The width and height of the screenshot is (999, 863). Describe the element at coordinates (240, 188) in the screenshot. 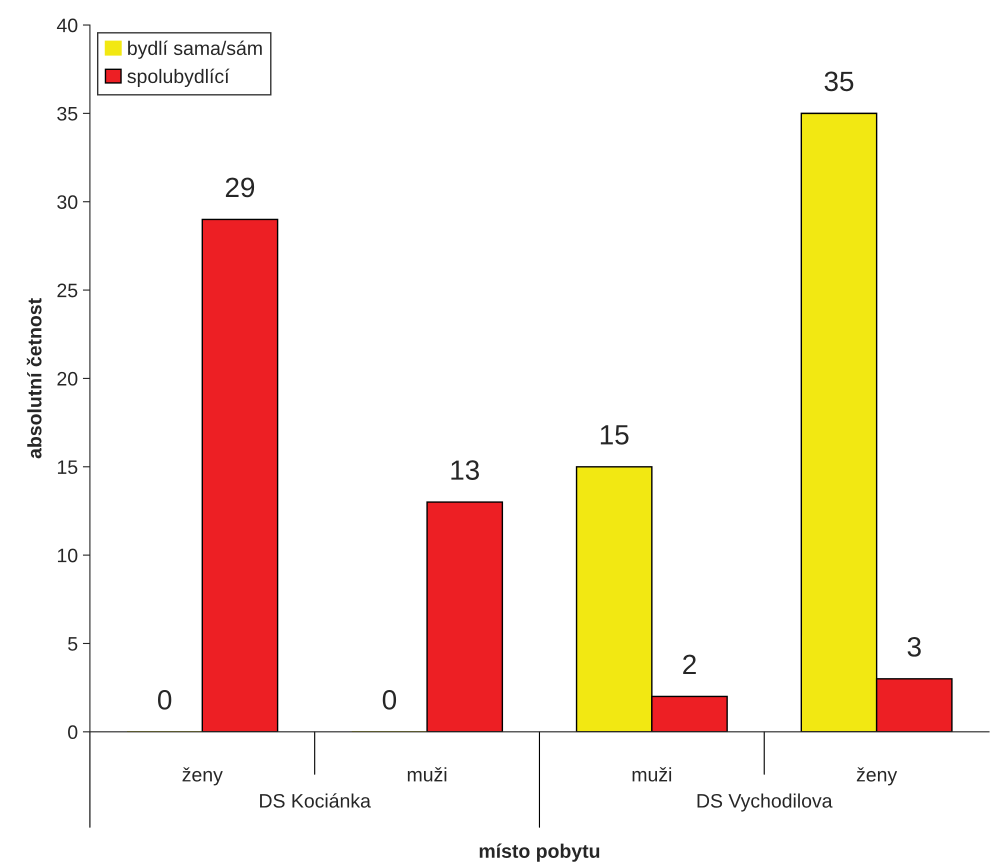

I see `data-label: 29` at that location.